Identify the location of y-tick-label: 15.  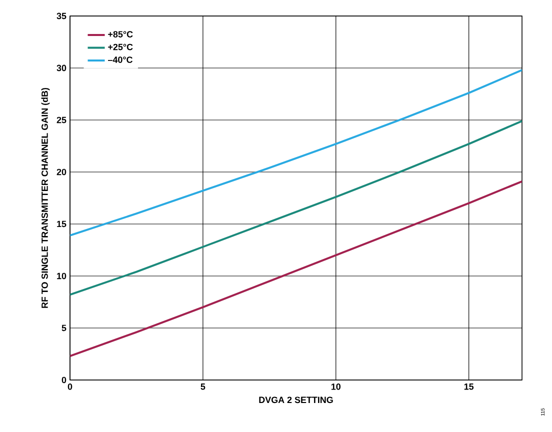
(61, 224).